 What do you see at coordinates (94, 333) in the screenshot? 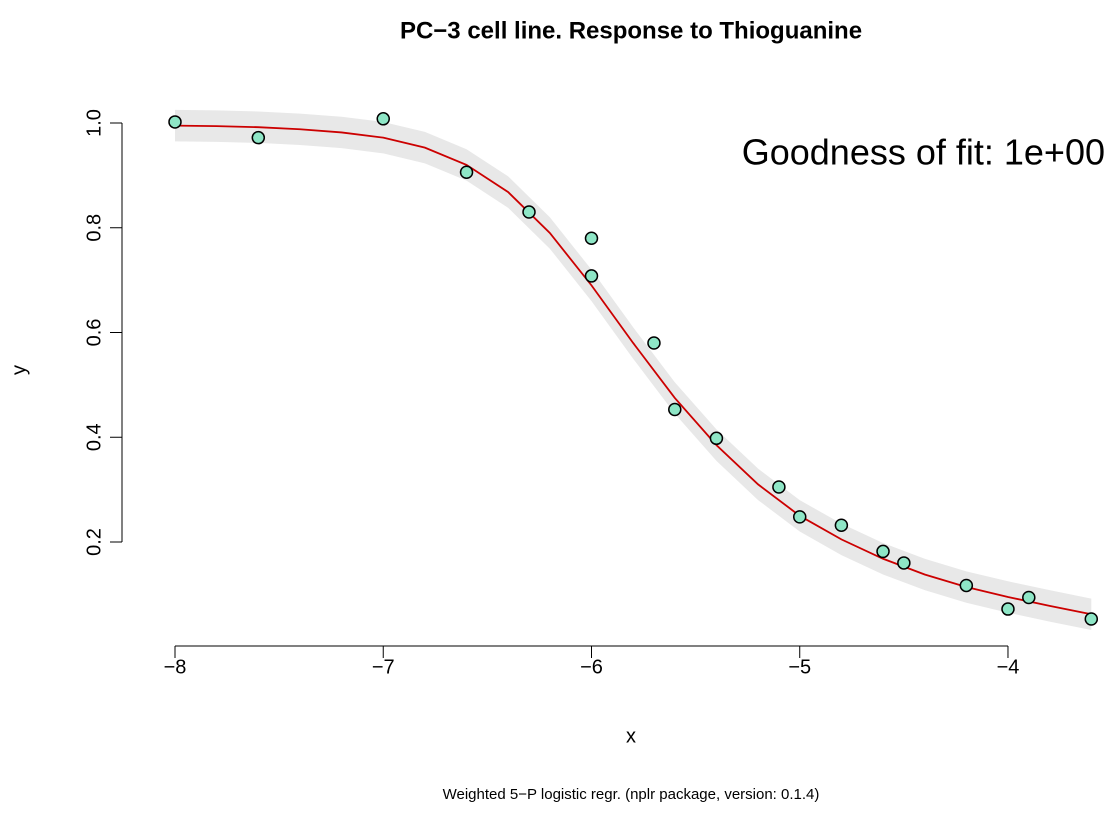
I see `y-tick-label: 0.6` at bounding box center [94, 333].